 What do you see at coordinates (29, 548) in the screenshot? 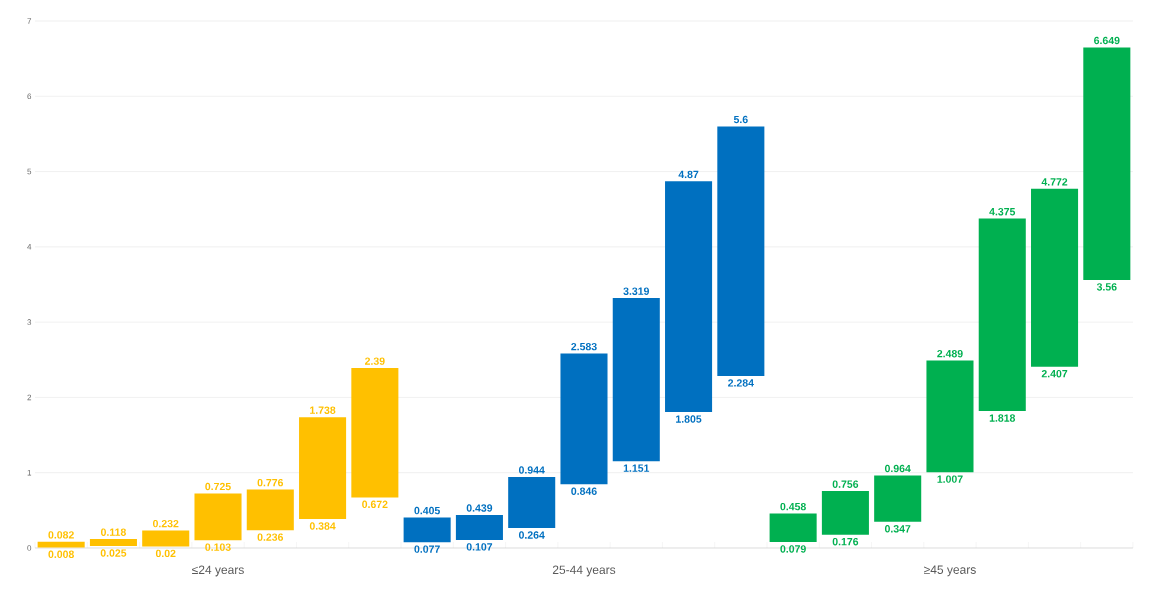
I see `y-tick-label: 0` at bounding box center [29, 548].